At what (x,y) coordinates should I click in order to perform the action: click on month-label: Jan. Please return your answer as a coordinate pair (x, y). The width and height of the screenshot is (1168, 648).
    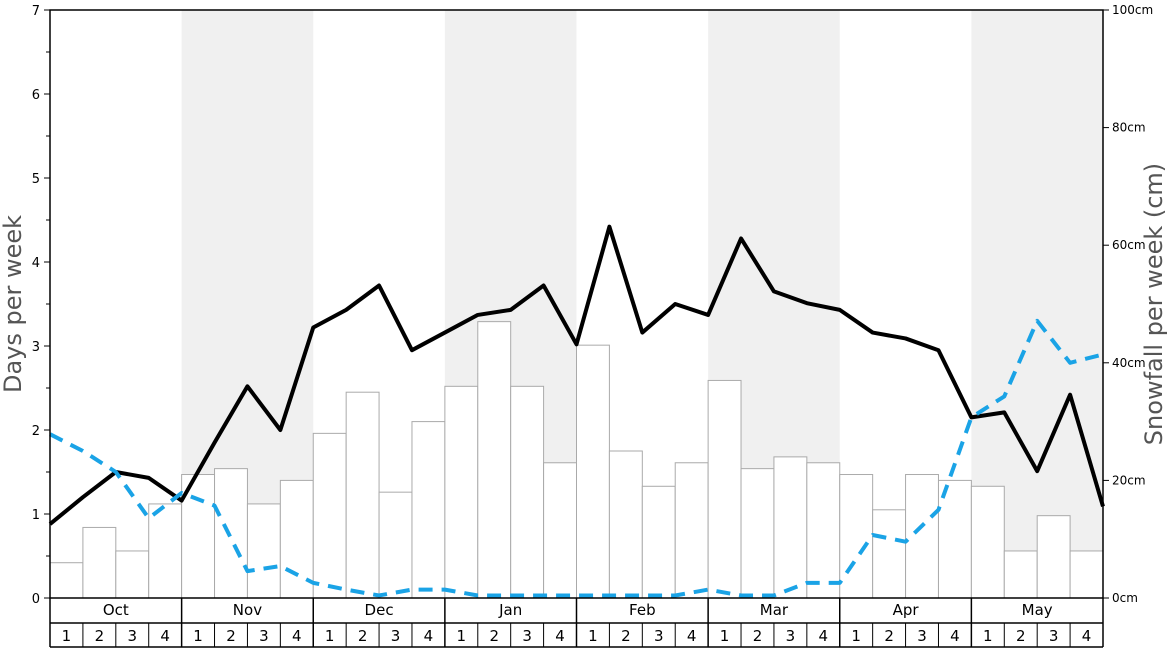
    Looking at the image, I should click on (510, 610).